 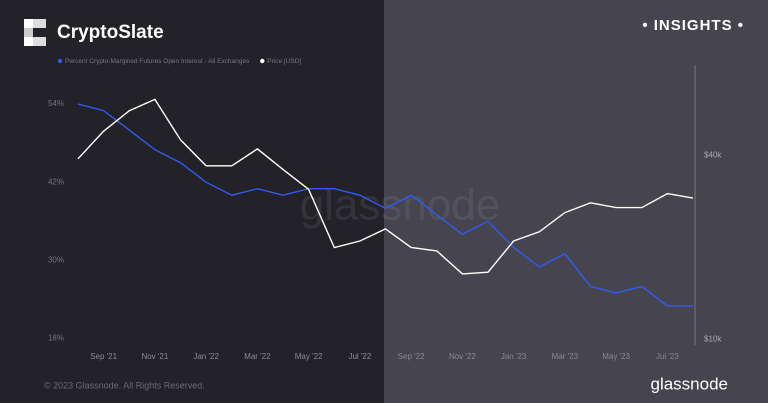 What do you see at coordinates (56, 259) in the screenshot?
I see `y-tick-label: 30%` at bounding box center [56, 259].